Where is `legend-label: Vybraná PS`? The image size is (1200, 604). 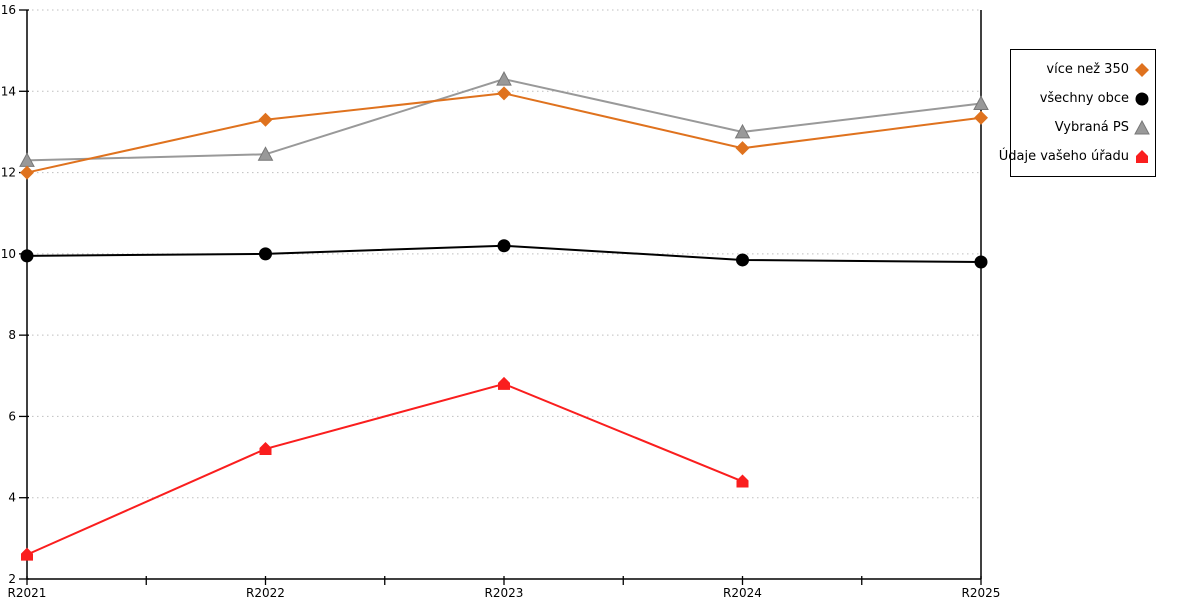 legend-label: Vybraná PS is located at coordinates (1091, 127).